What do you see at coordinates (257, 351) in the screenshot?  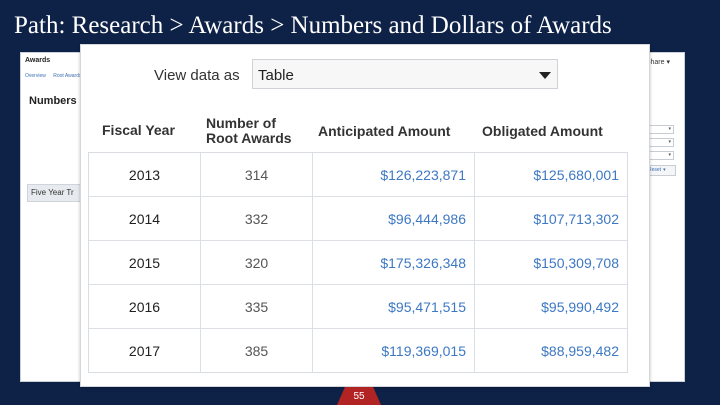 I see `cell-root-awards: 385` at bounding box center [257, 351].